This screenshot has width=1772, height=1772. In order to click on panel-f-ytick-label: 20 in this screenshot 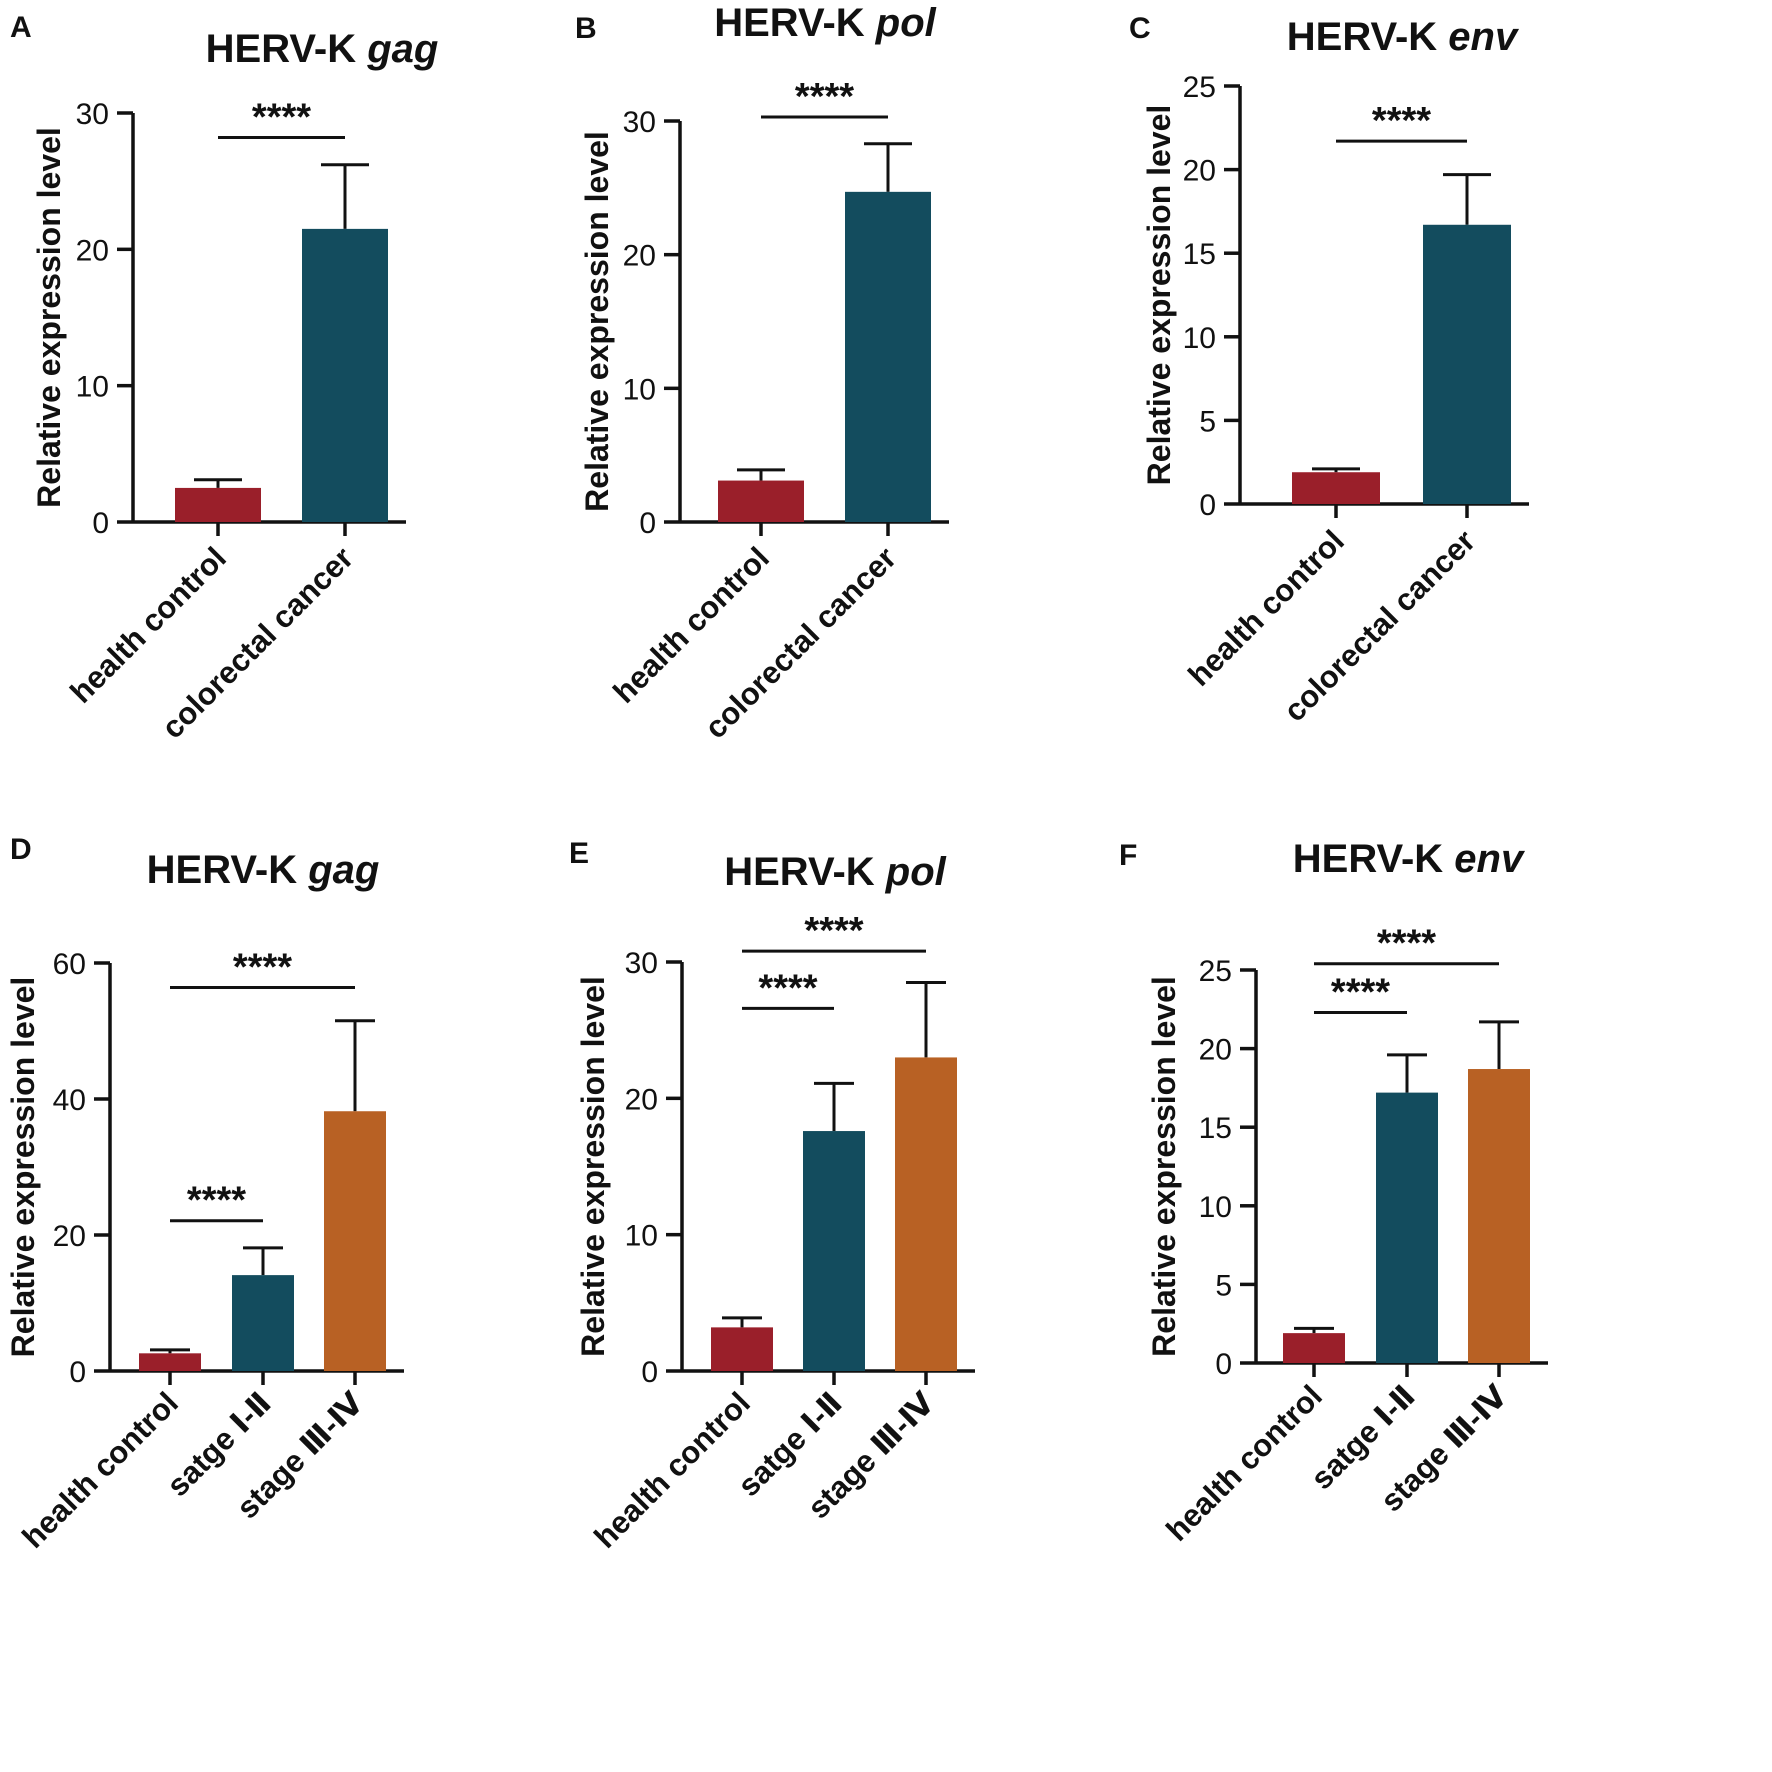, I will do `click(1215, 1050)`.